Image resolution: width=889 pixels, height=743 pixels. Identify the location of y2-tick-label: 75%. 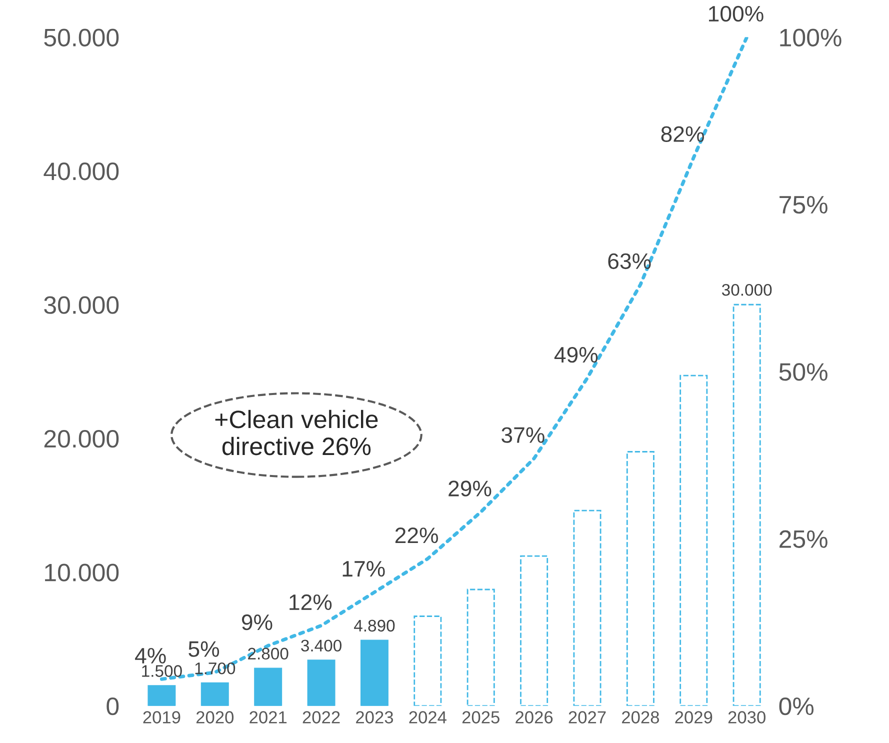
(804, 205).